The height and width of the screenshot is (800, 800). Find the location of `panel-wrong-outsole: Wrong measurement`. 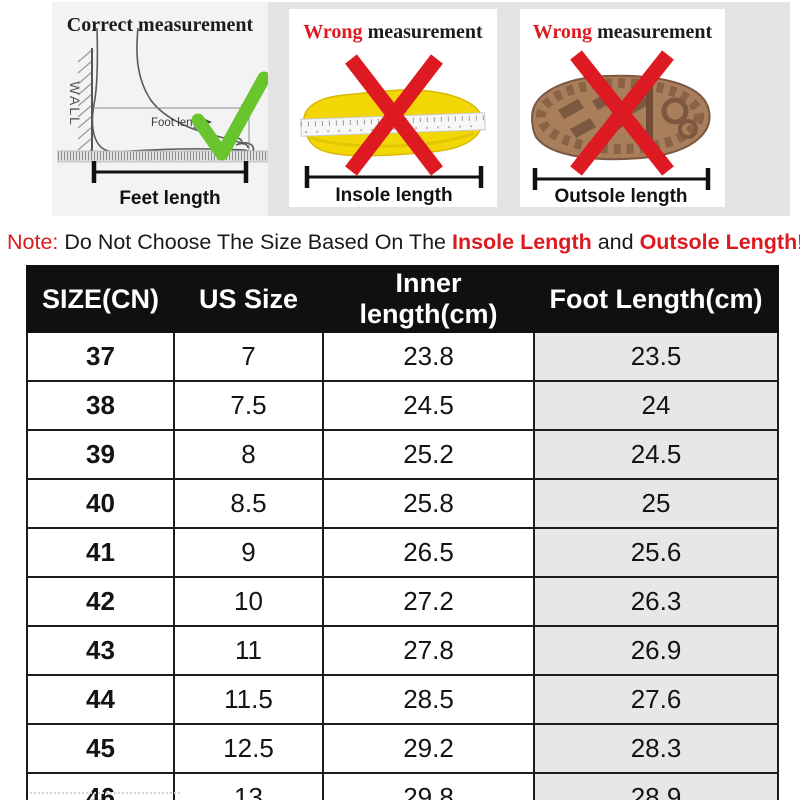

panel-wrong-outsole: Wrong measurement is located at coordinates (622, 108).